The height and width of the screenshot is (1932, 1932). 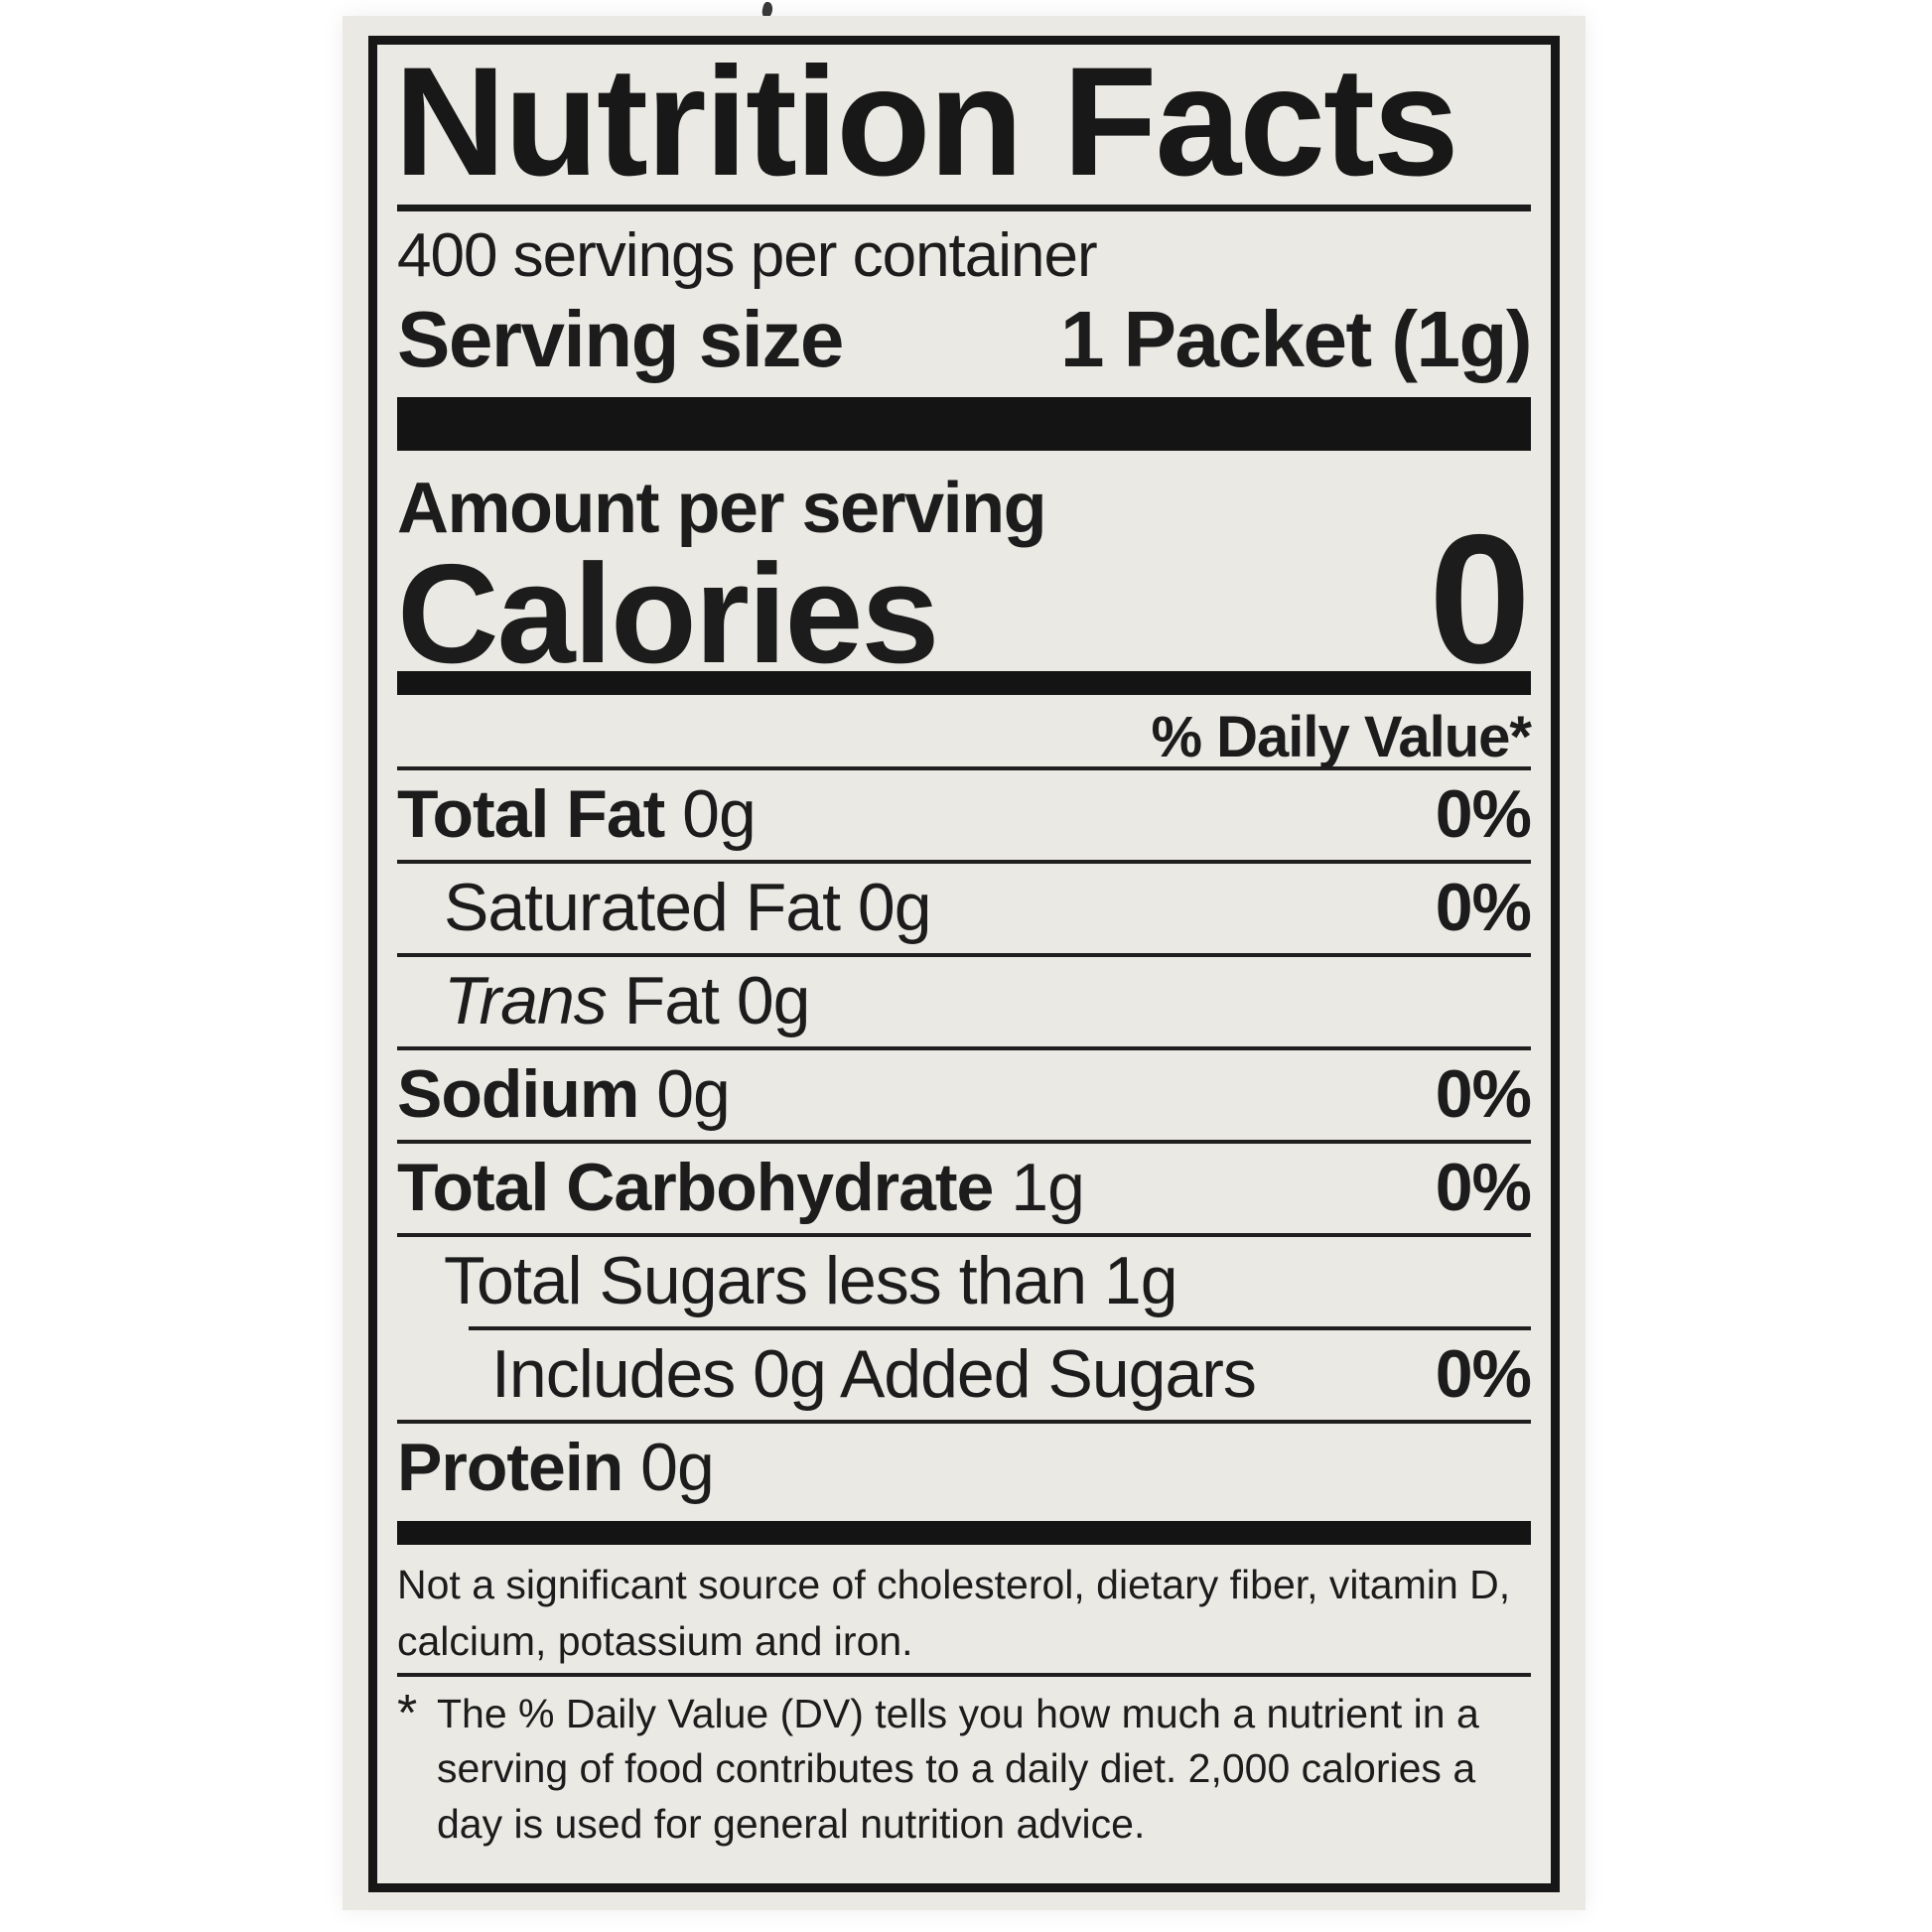 I want to click on nutrient-name: Saturated Fat 0g, so click(x=688, y=907).